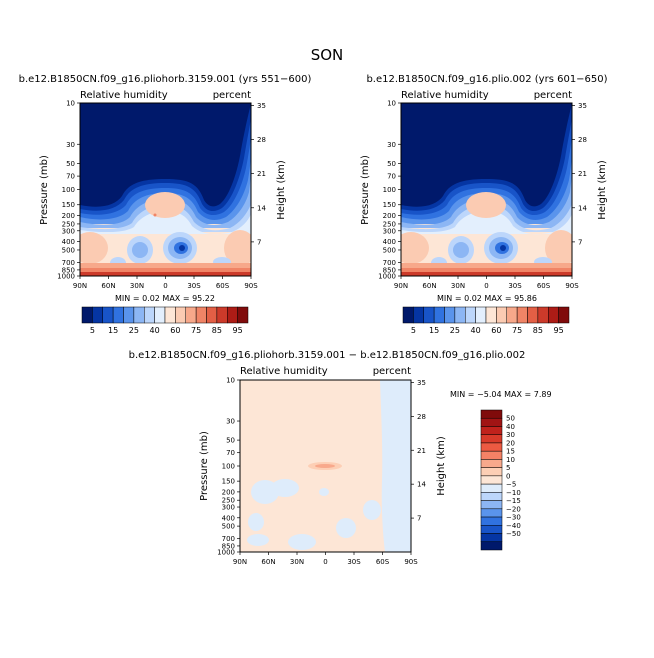 Image resolution: width=654 pixels, height=658 pixels. I want to click on y-tick-label: 700, so click(389, 263).